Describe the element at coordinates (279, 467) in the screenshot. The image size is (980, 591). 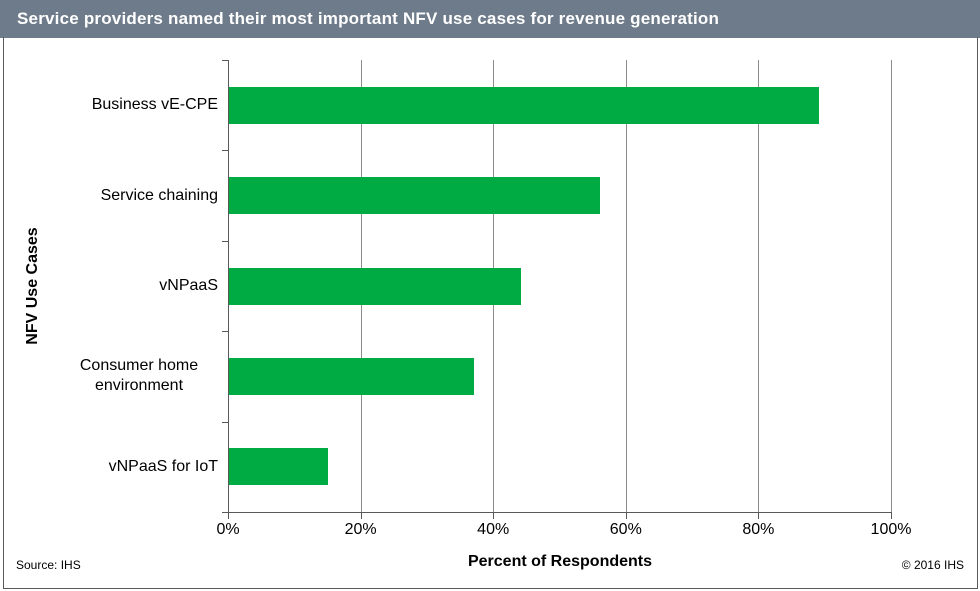
I see `bar-vnpaas-for-iot` at that location.